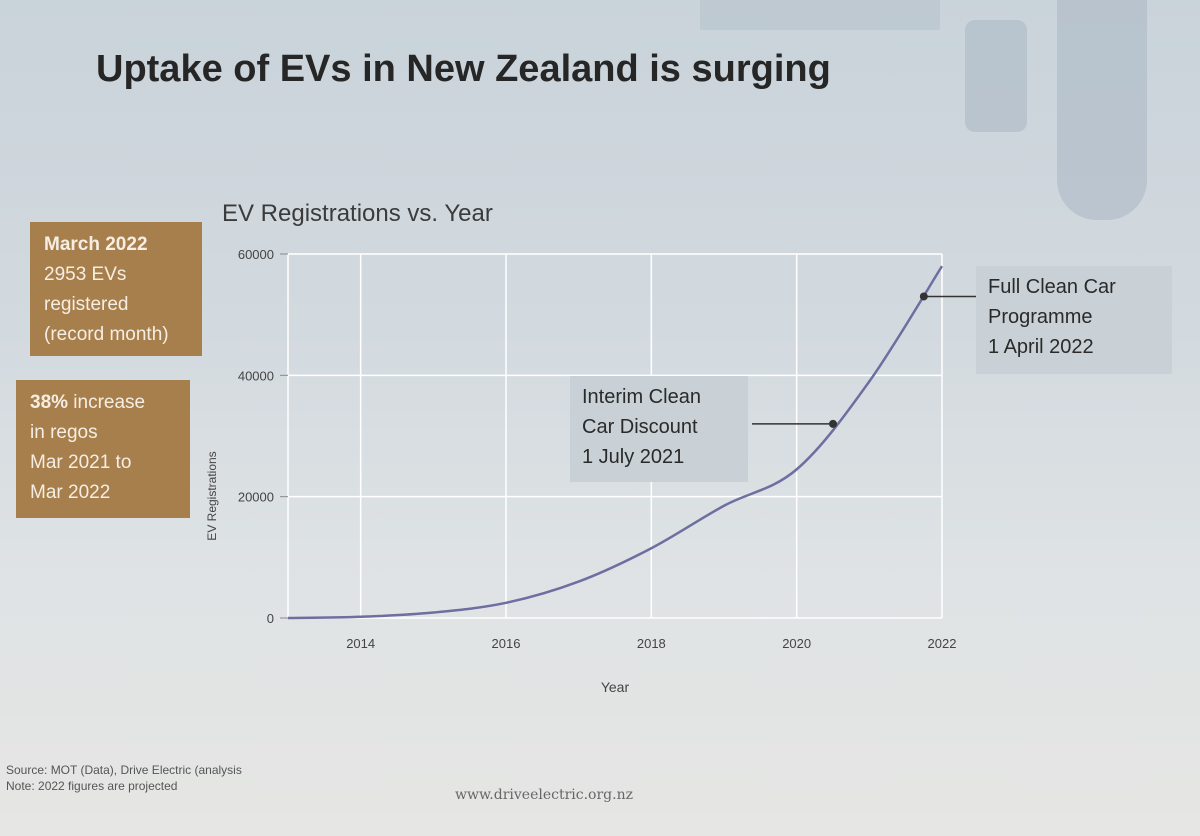 The height and width of the screenshot is (836, 1200). Describe the element at coordinates (544, 795) in the screenshot. I see `site-url: www.driveelectric.org.nz` at that location.